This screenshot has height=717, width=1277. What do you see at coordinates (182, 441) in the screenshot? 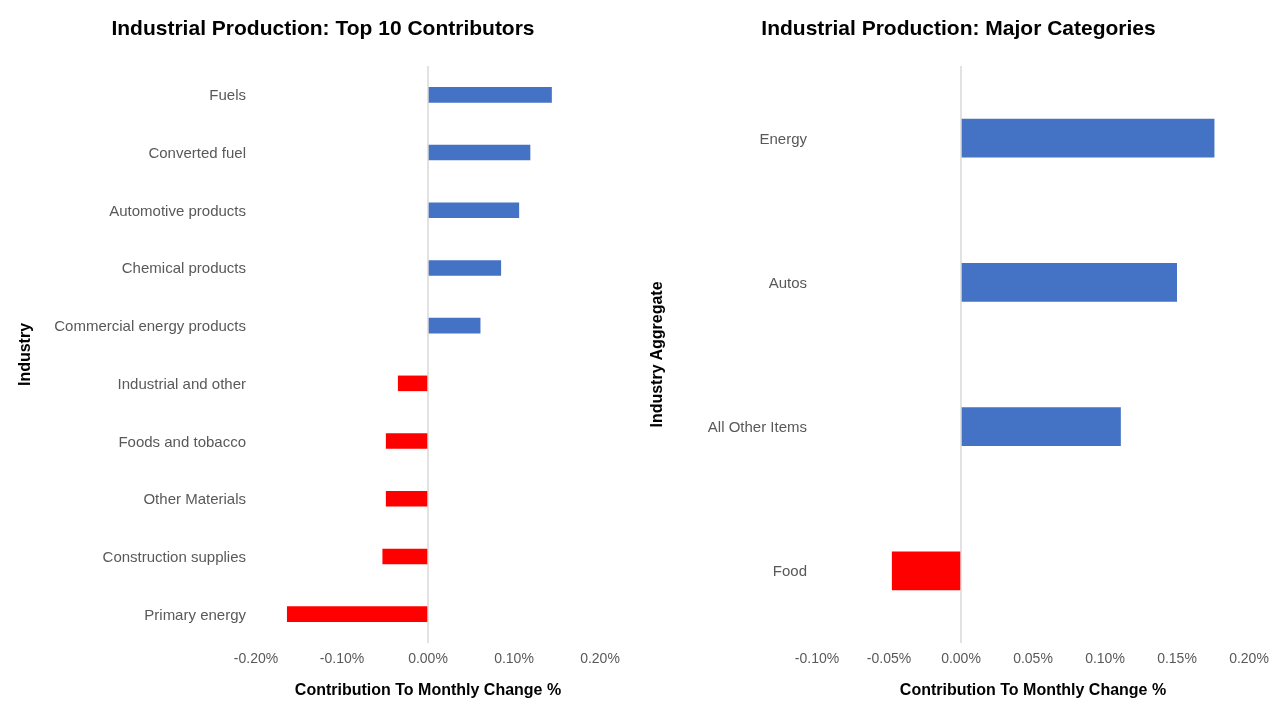
I see `y-tick-label: Foods and tobacco` at bounding box center [182, 441].